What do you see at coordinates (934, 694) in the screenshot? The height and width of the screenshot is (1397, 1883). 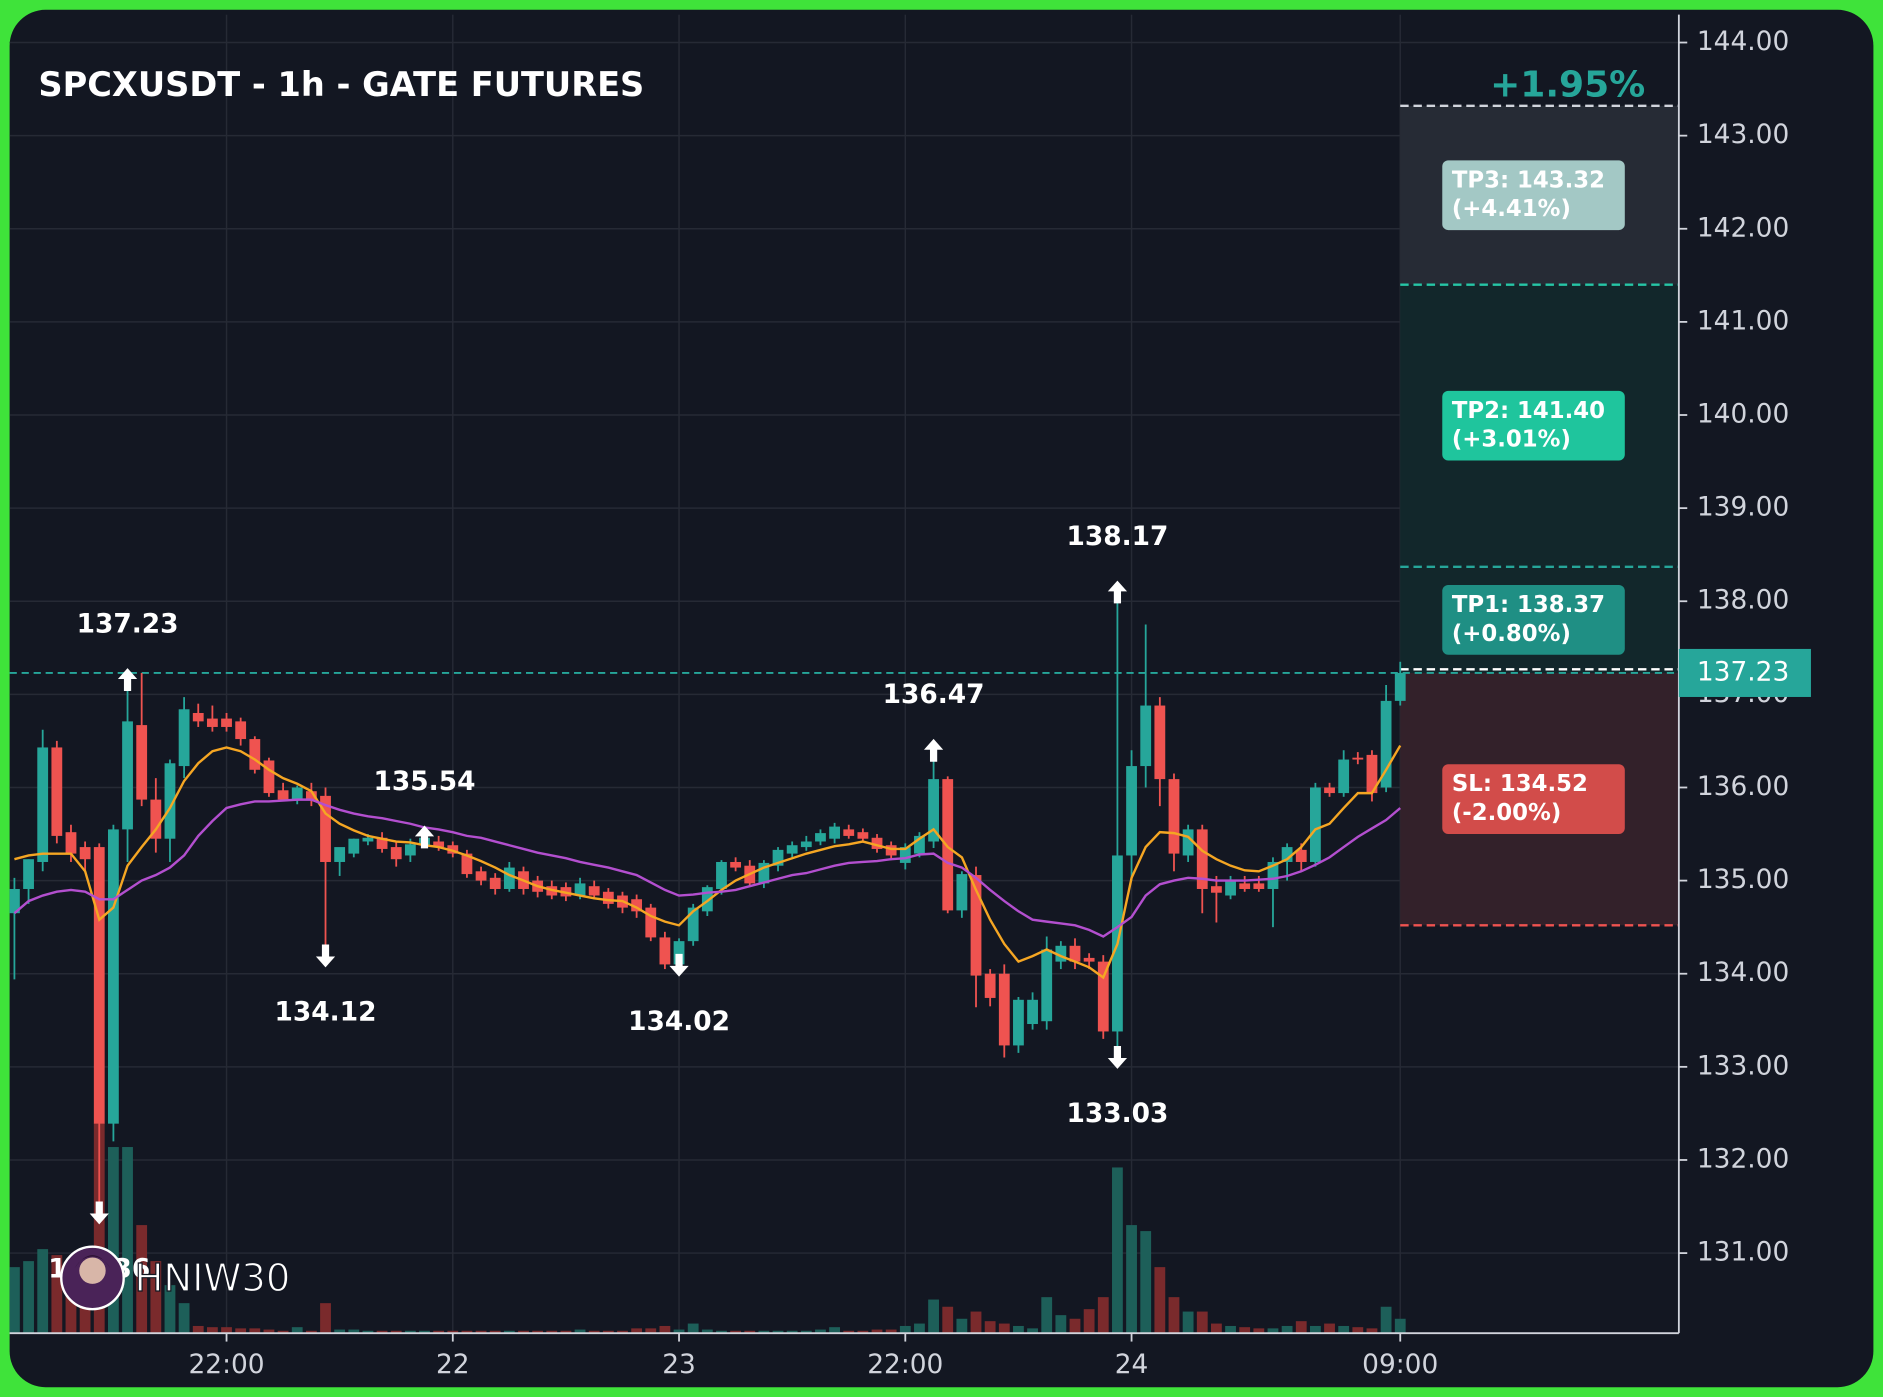 I see `swing-high-label: 136.47` at bounding box center [934, 694].